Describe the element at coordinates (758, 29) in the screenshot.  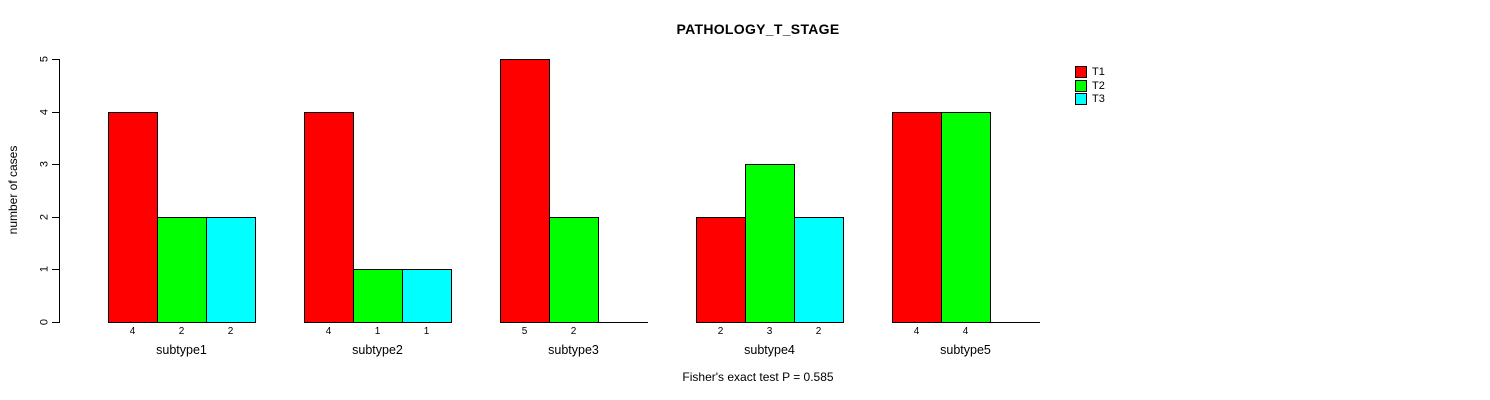
I see `chart-title: PATHOLOGY_T_STAGE` at that location.